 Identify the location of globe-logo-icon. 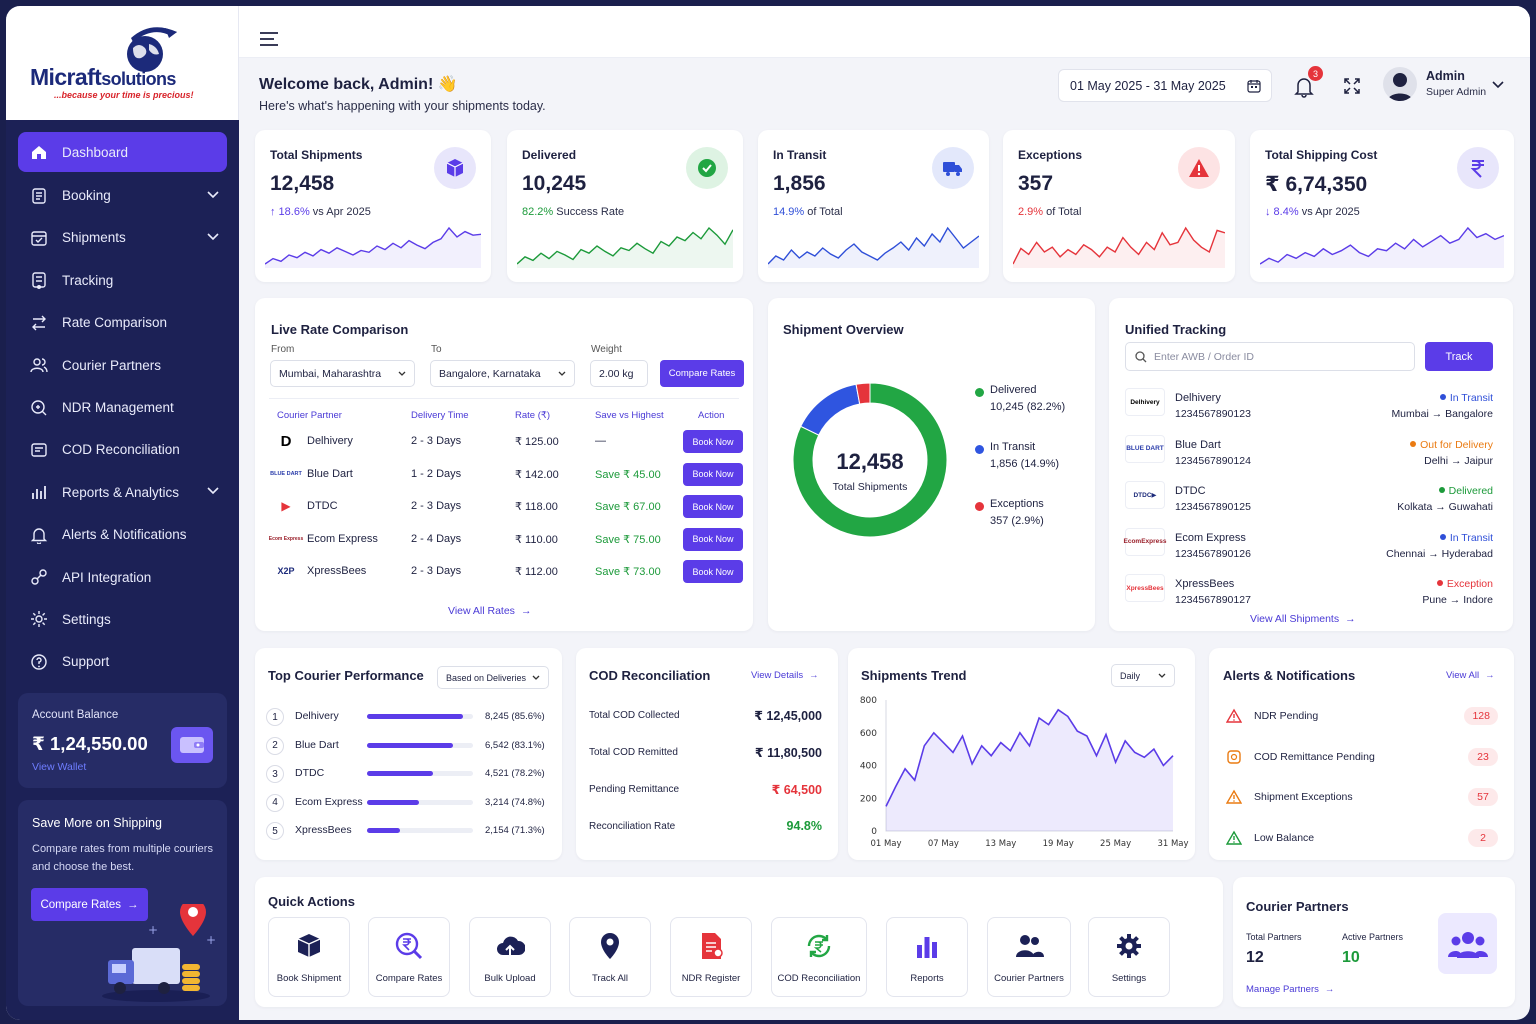
(152, 49).